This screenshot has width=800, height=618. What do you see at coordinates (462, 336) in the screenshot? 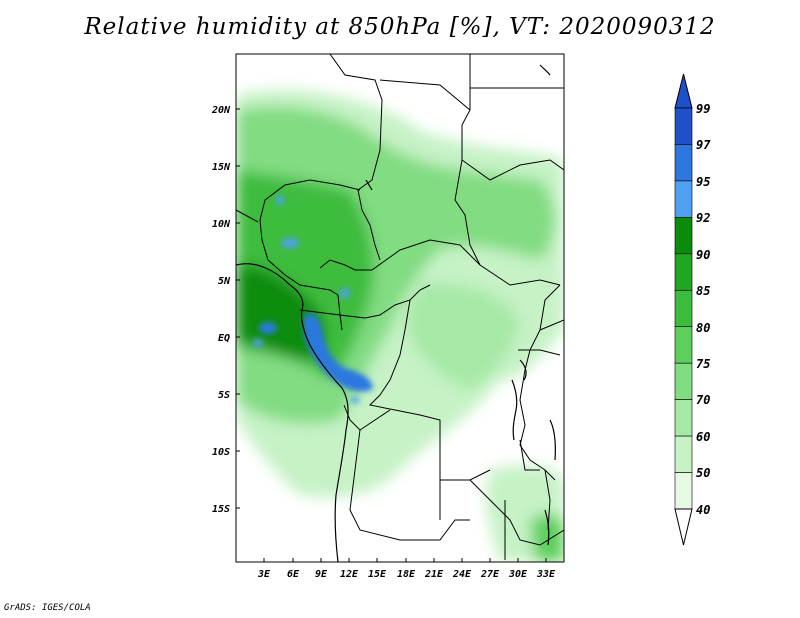
I see `rh-area-80-east` at bounding box center [462, 336].